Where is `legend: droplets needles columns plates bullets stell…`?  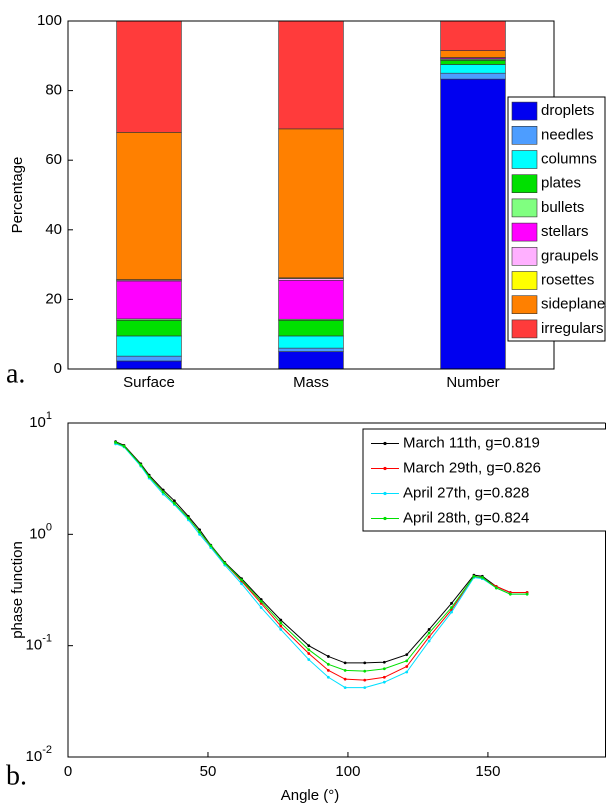 legend: droplets needles columns plates bullets stell… is located at coordinates (556, 219).